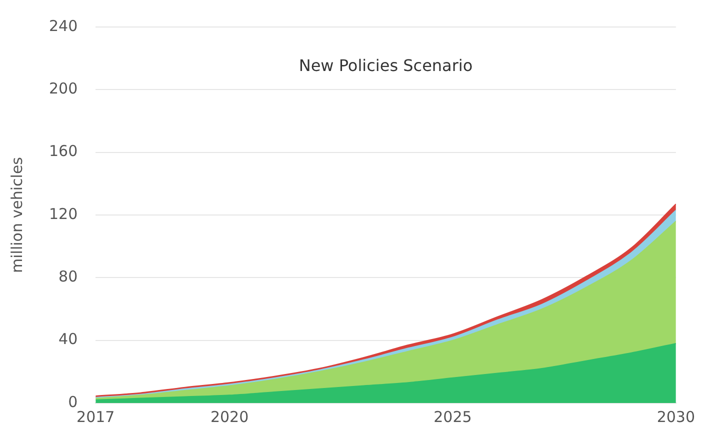  I want to click on y-tick-label: 0, so click(73, 401).